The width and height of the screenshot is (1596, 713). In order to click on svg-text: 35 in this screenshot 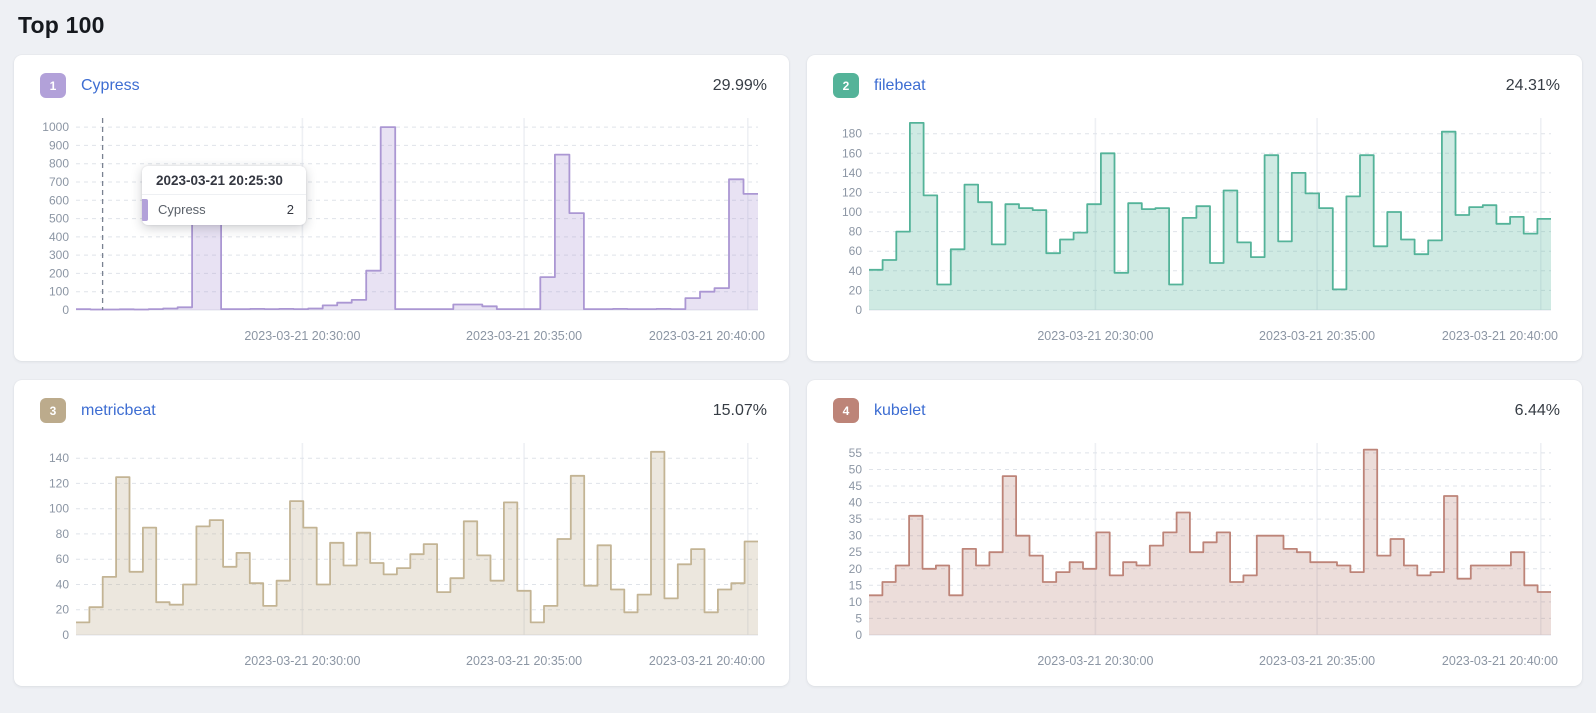, I will do `click(856, 519)`.